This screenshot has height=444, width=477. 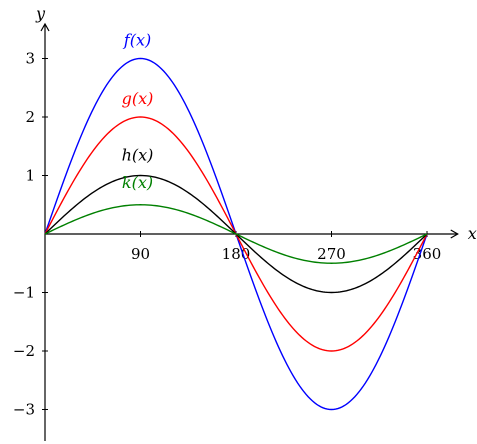 What do you see at coordinates (30, 176) in the screenshot?
I see `y-tick-label: 1` at bounding box center [30, 176].